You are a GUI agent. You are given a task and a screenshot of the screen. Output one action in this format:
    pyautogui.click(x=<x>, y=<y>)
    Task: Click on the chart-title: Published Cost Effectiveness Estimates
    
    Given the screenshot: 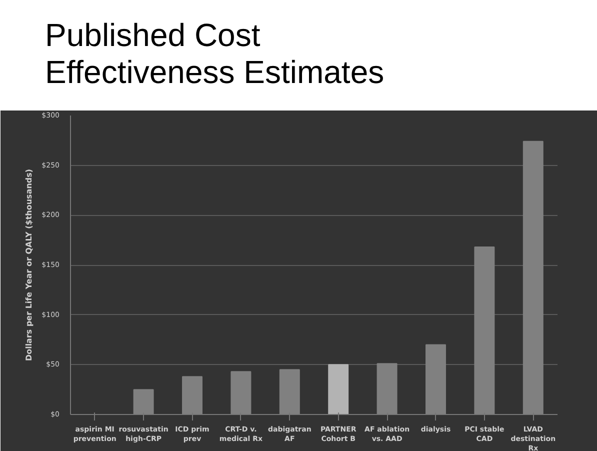 What is the action you would take?
    pyautogui.click(x=215, y=54)
    